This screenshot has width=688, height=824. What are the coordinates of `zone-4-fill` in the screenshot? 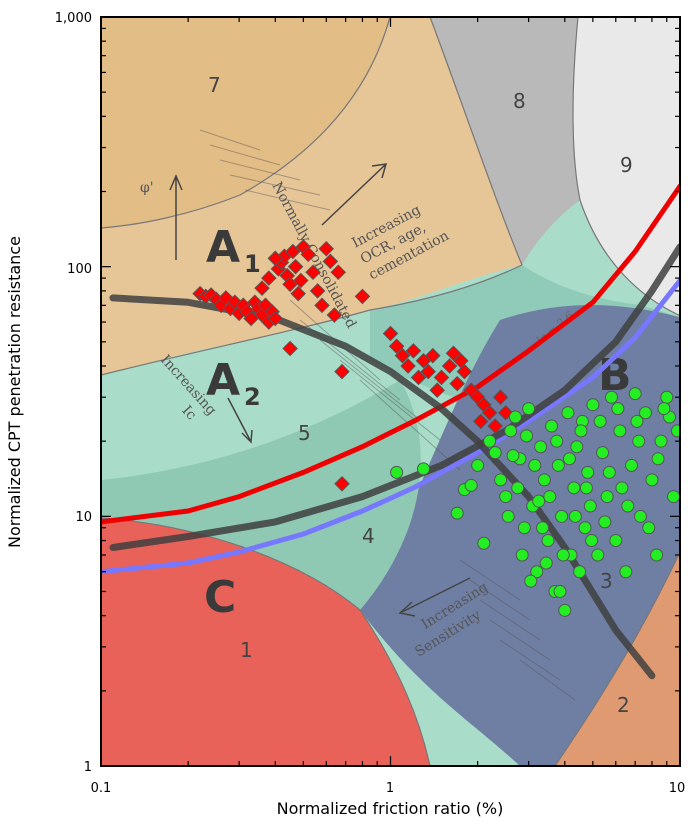 It's located at (261, 495).